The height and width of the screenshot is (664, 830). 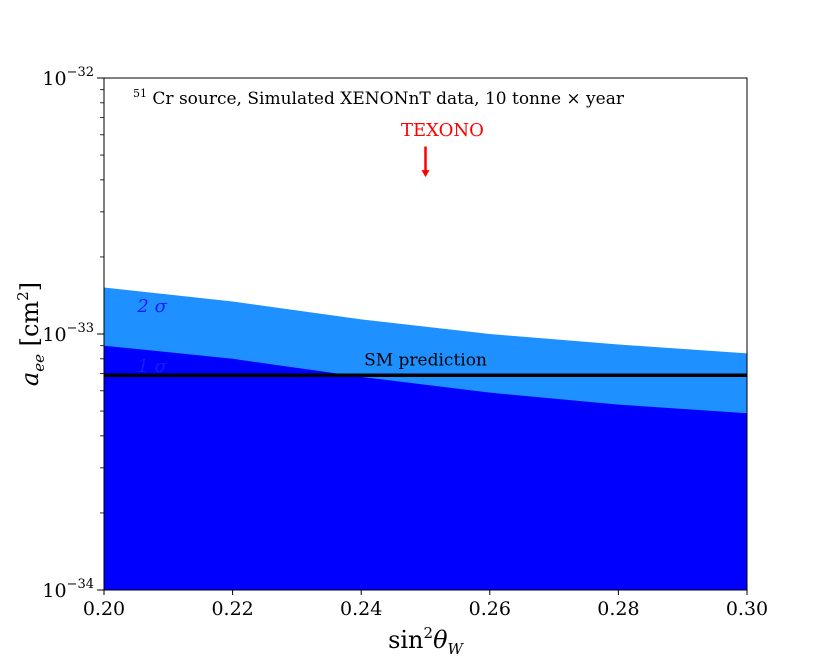 I want to click on x-tick-label: 0.20, so click(x=104, y=609).